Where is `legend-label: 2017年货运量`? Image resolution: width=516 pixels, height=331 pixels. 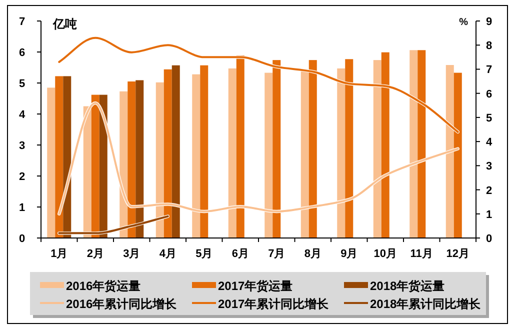 legend-label: 2017年货运量 is located at coordinates (255, 286).